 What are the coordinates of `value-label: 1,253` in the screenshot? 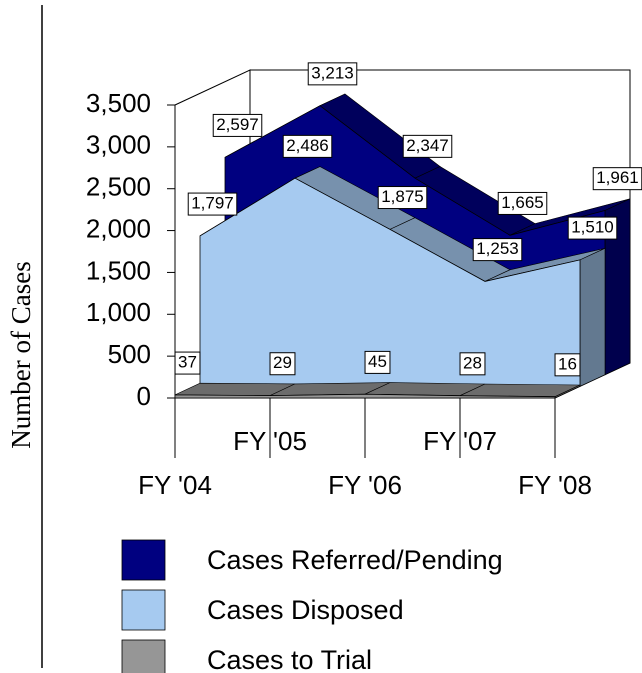 It's located at (497, 248).